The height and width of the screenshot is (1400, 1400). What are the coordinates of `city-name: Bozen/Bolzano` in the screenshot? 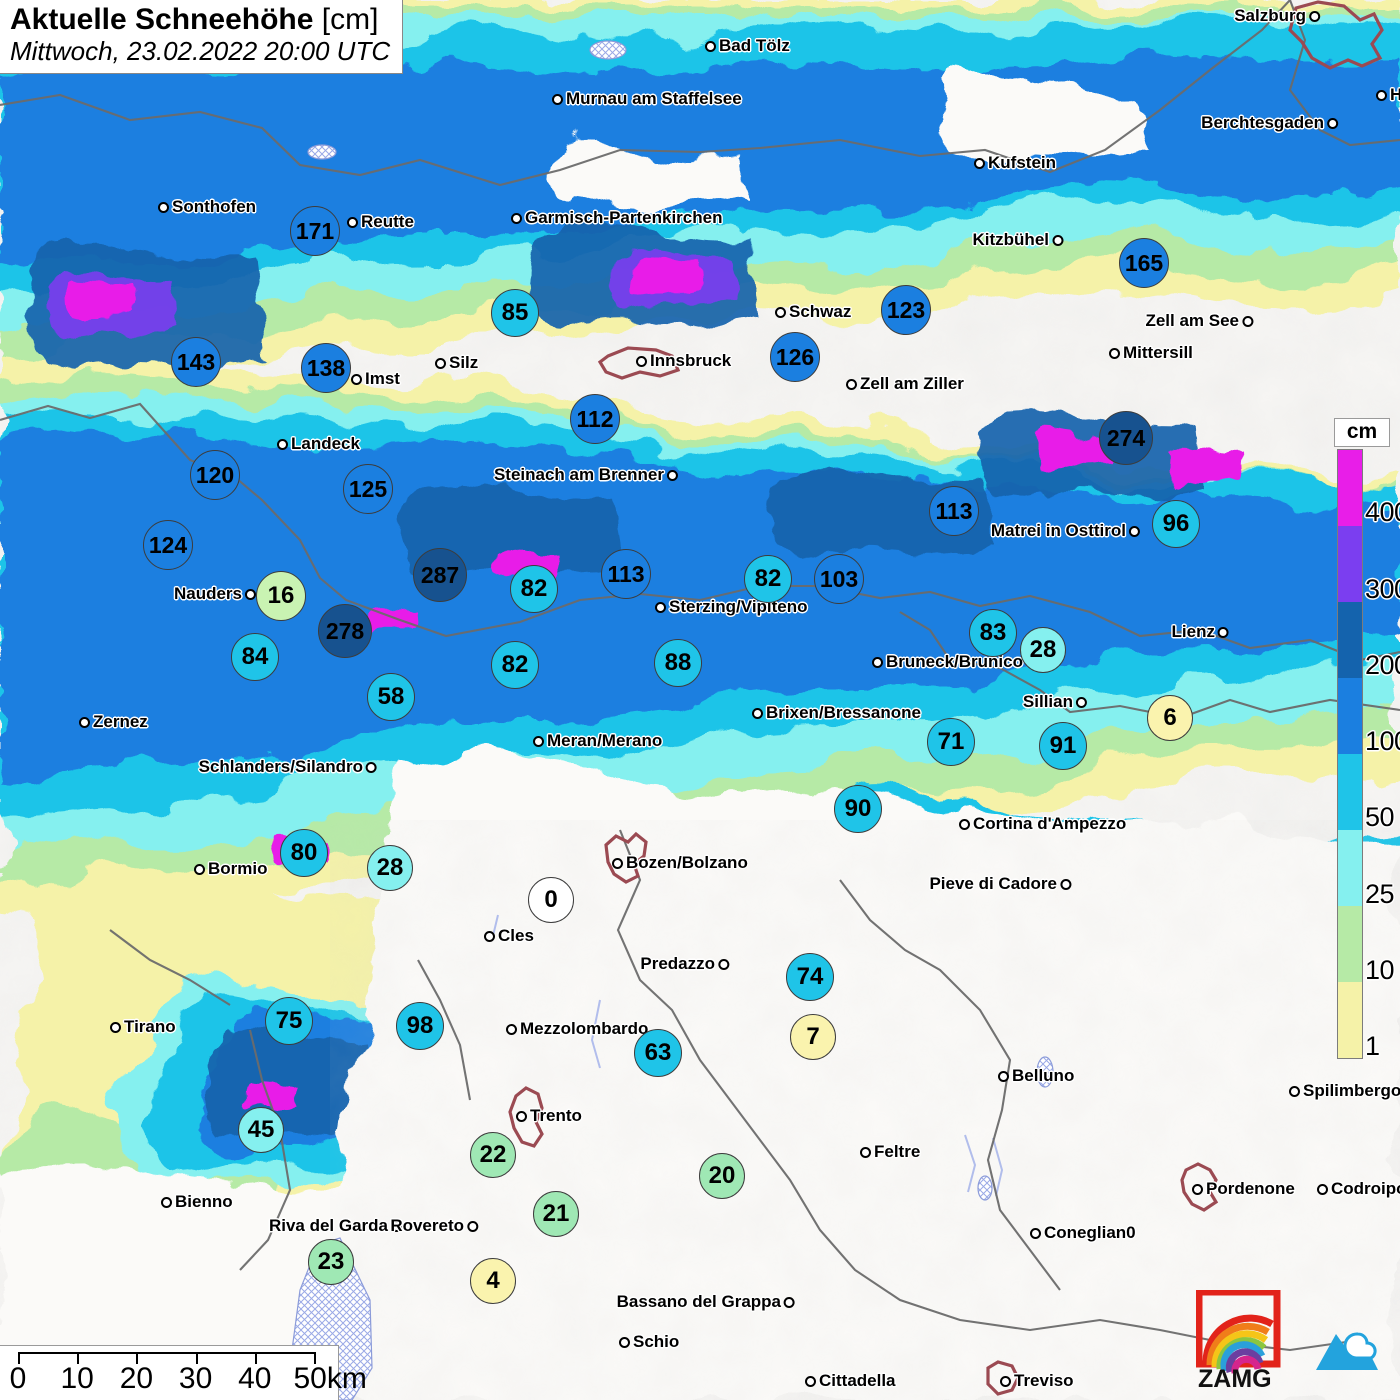 It's located at (687, 862).